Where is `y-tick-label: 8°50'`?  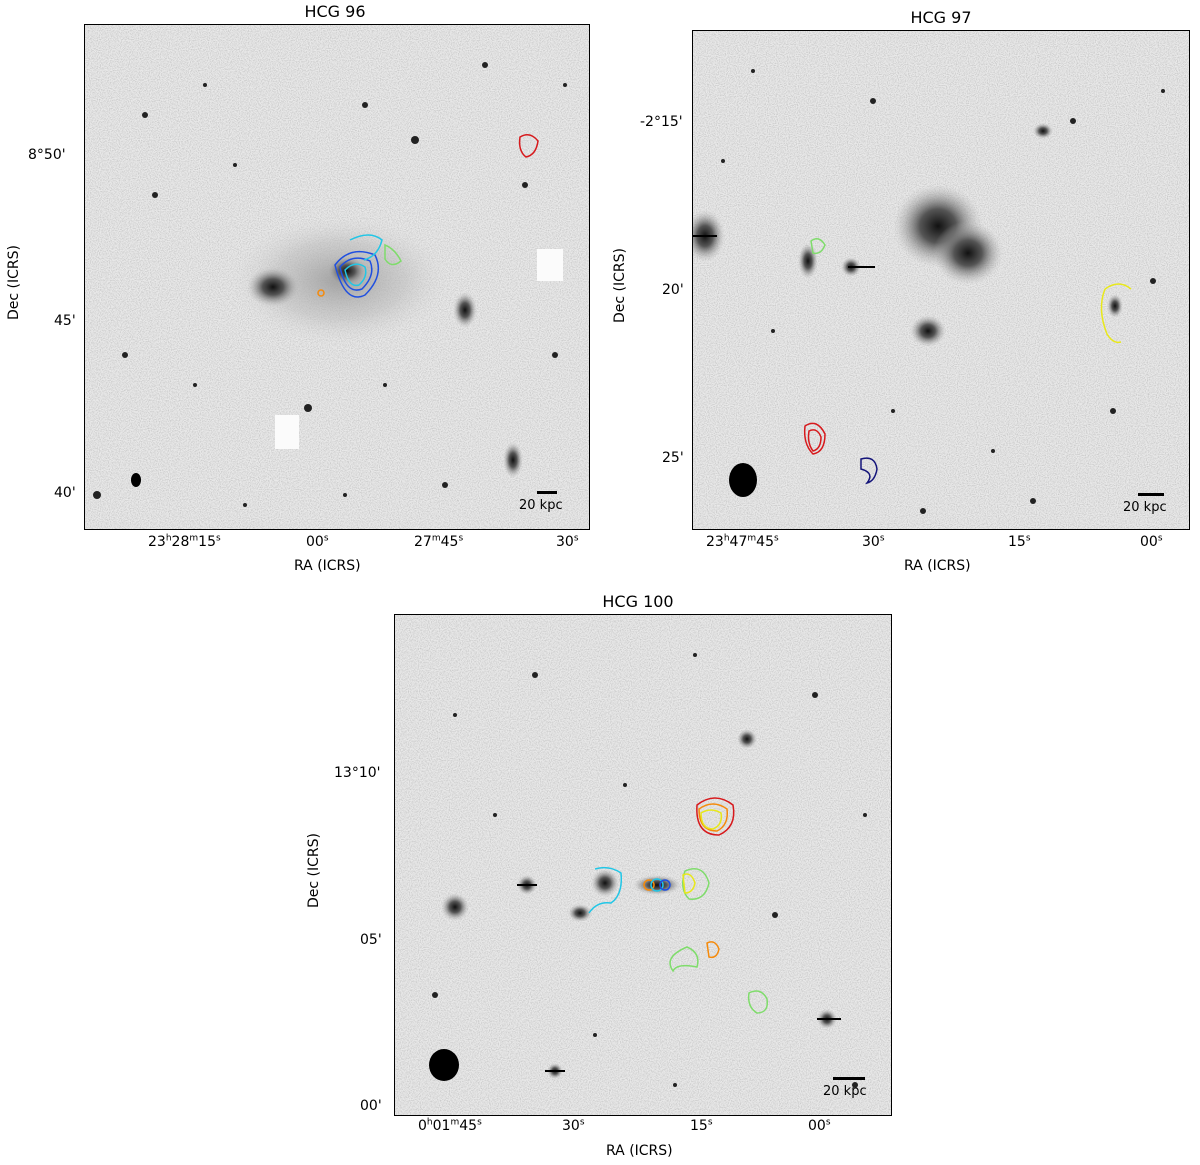 y-tick-label: 8°50' is located at coordinates (47, 155).